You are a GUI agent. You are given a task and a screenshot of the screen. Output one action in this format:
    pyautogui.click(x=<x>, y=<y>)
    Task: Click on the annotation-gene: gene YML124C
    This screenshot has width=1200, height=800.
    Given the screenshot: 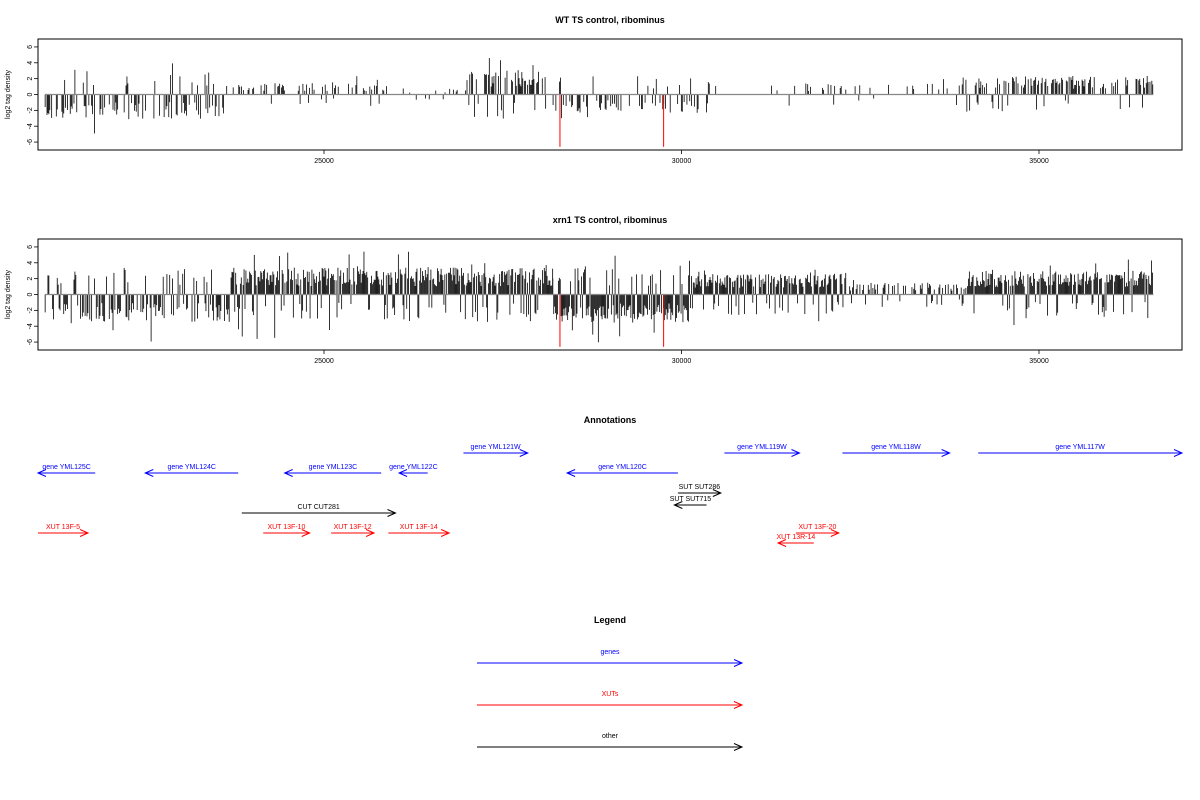 What is the action you would take?
    pyautogui.click(x=191, y=470)
    